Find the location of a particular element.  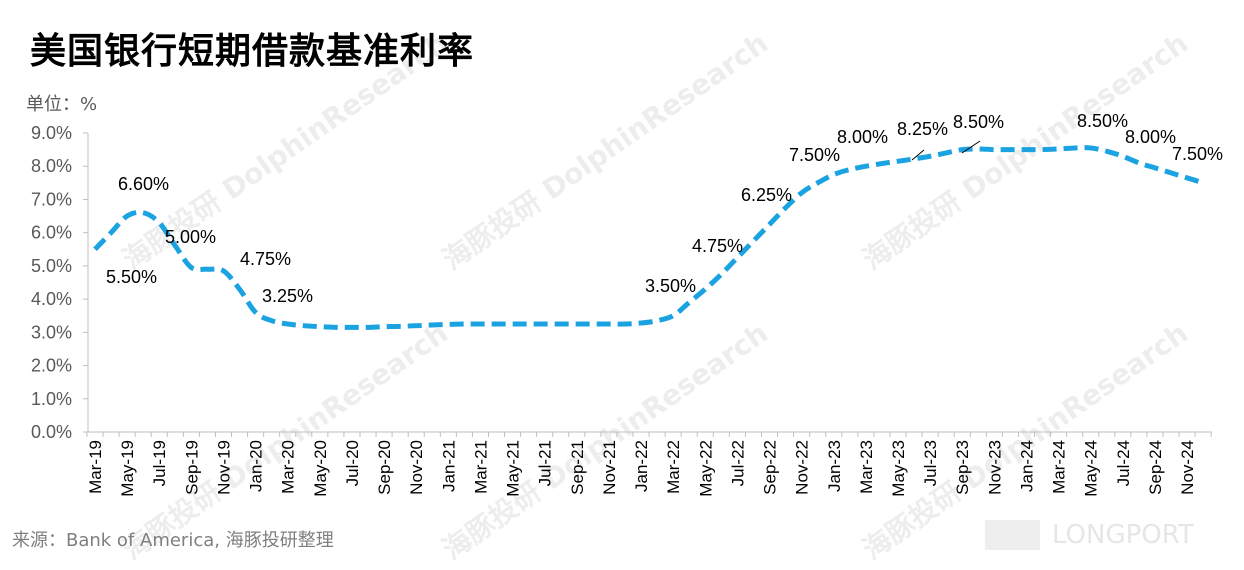

y-tick-label: 9.0% is located at coordinates (51, 133).